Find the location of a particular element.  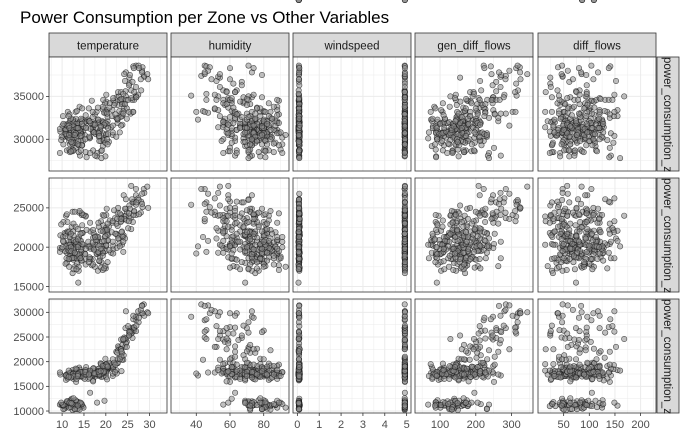

row-strip: power_consumption_z is located at coordinates (668, 235).